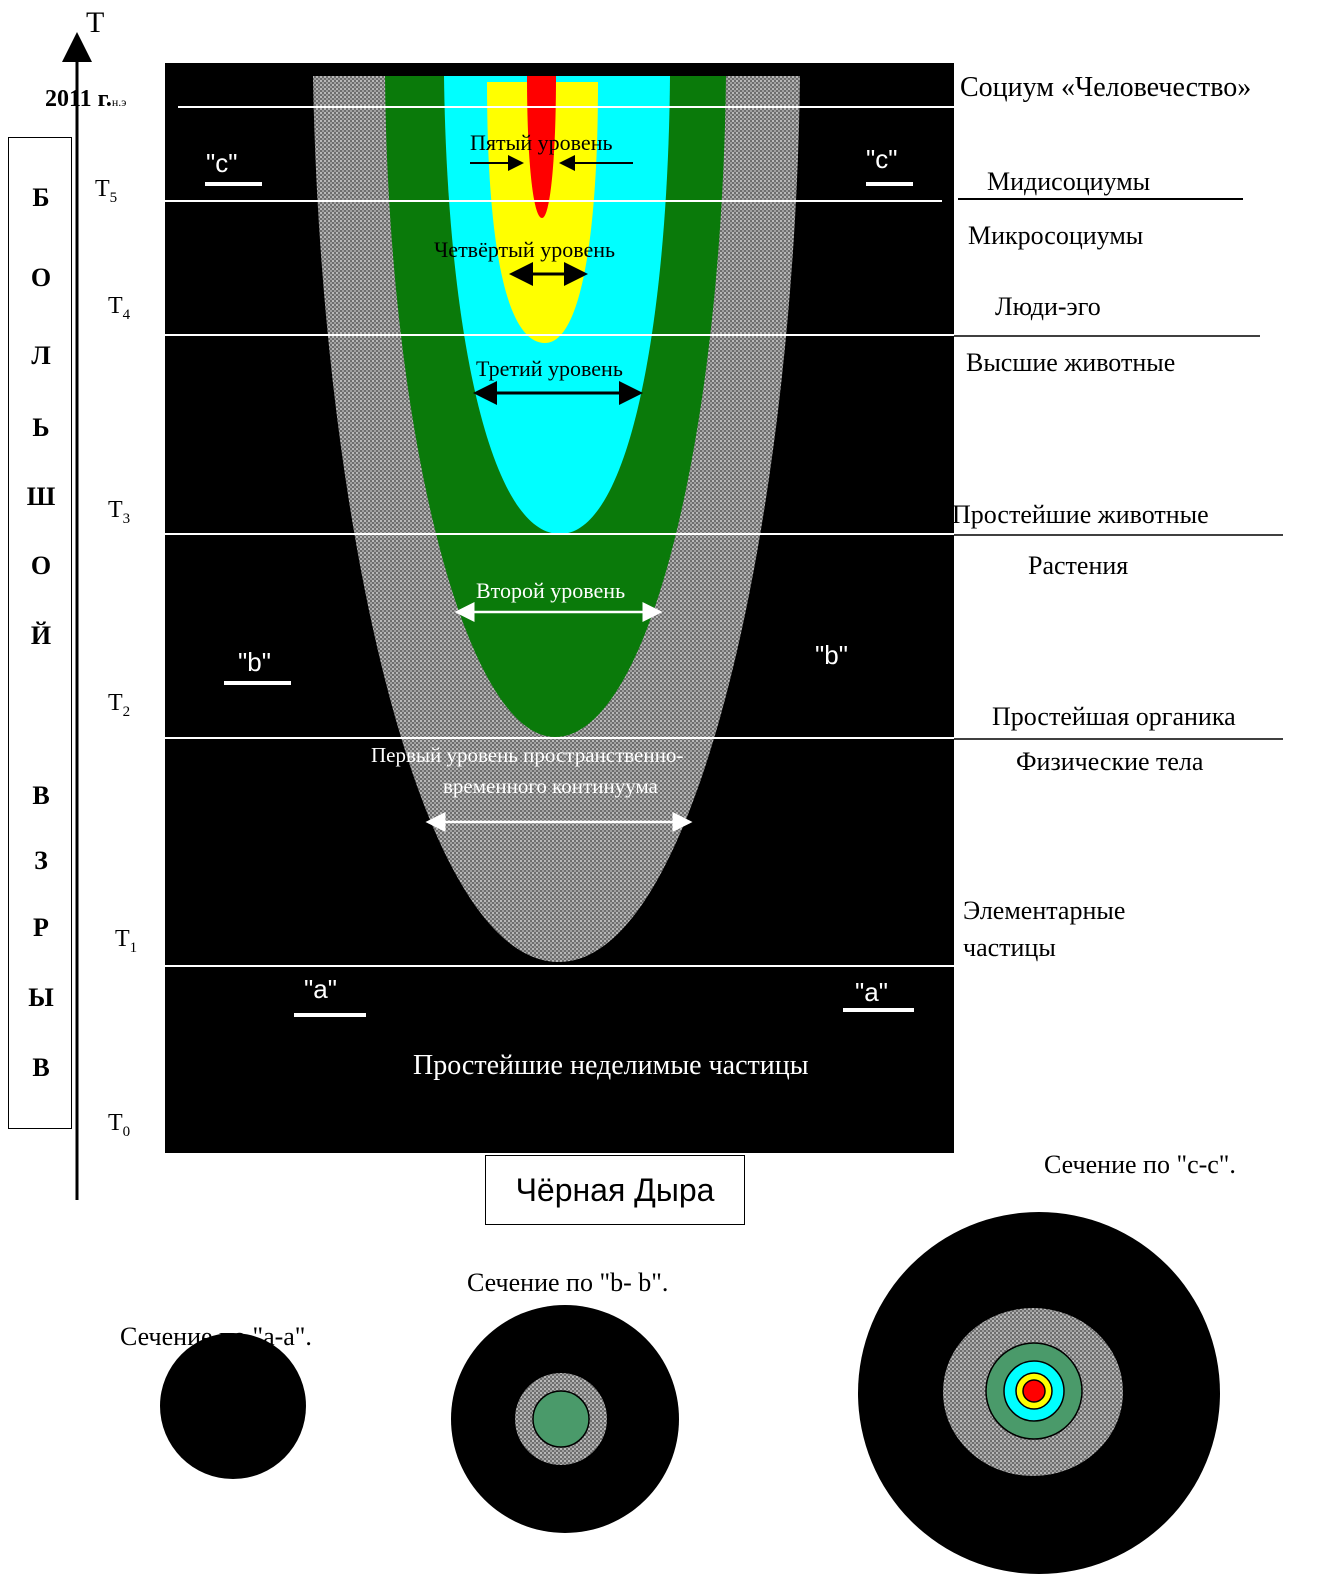  Describe the element at coordinates (611, 1065) in the screenshot. I see `base-particles-label: Простейшие неделимые частицы` at that location.